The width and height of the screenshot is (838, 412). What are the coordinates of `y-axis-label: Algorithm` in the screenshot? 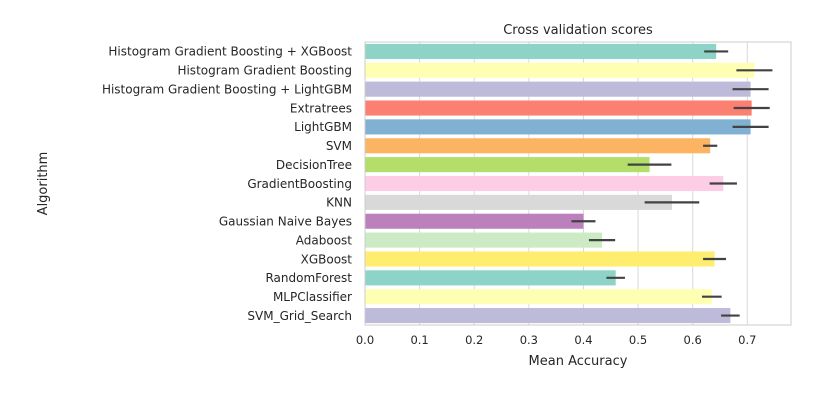 It's located at (43, 184).